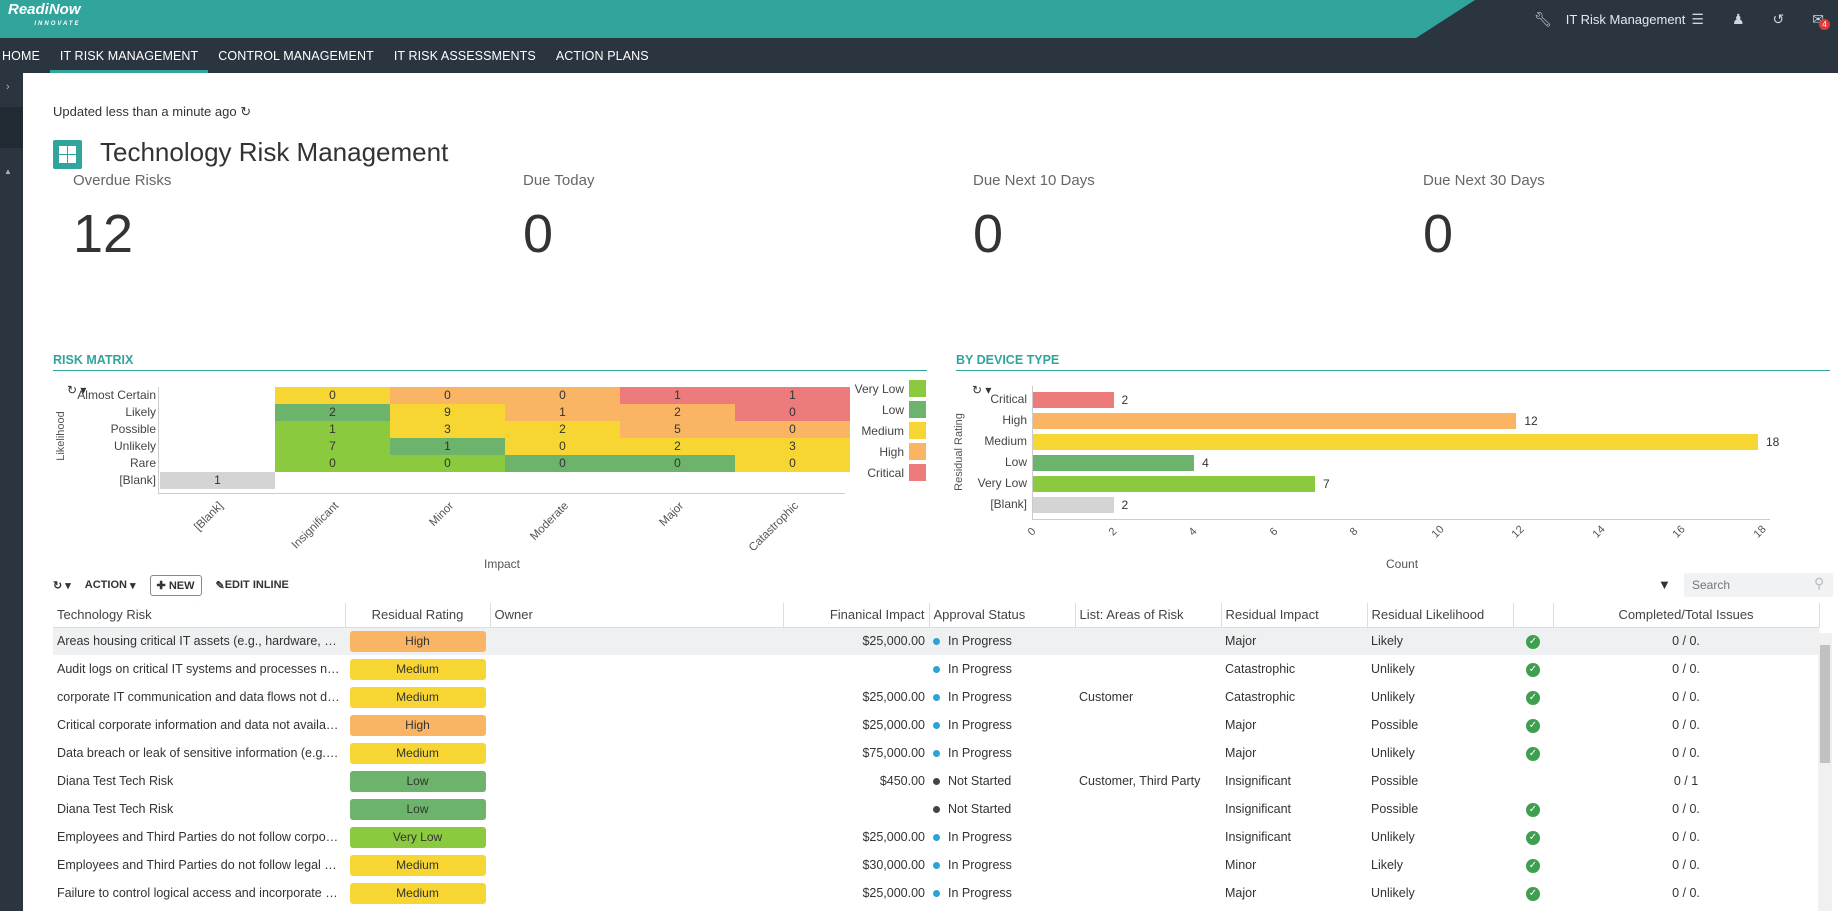 The width and height of the screenshot is (1838, 911). Describe the element at coordinates (62, 585) in the screenshot. I see `refresh-grid-button: ↻ ▾` at that location.